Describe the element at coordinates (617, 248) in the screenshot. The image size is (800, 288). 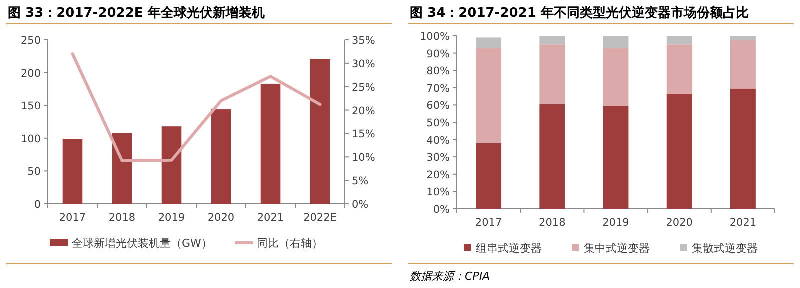
I see `legend-label: 集中式逆变器` at that location.